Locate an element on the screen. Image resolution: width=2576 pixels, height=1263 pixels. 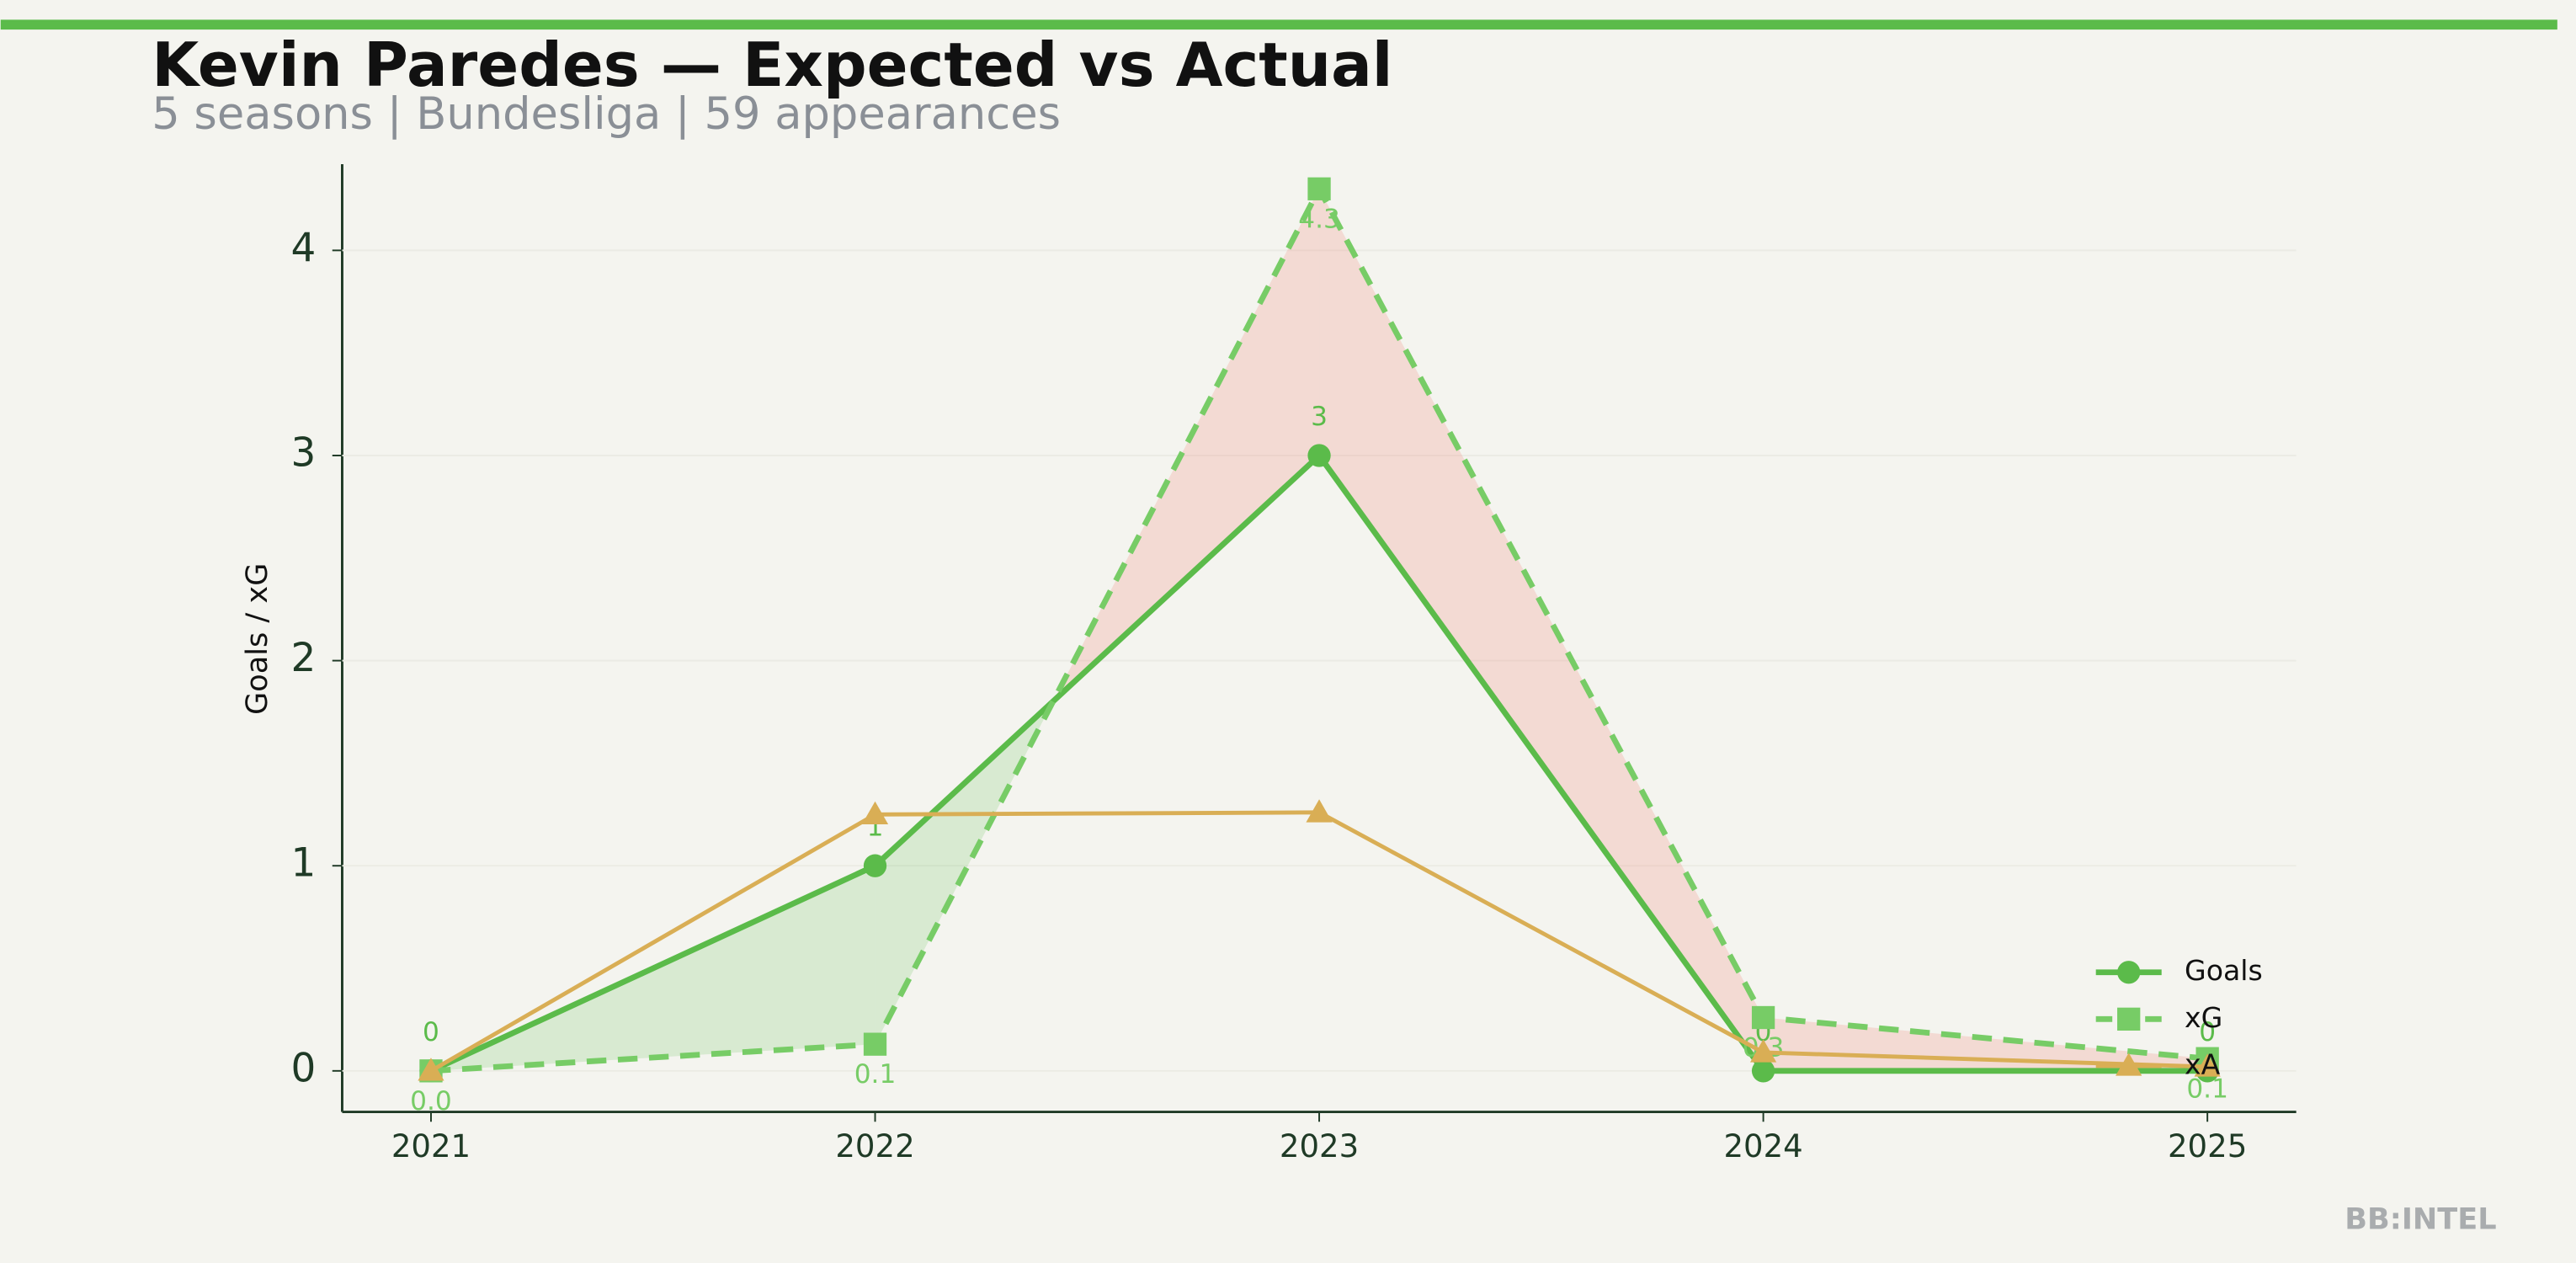
fill-underperform is located at coordinates (1542, 630).